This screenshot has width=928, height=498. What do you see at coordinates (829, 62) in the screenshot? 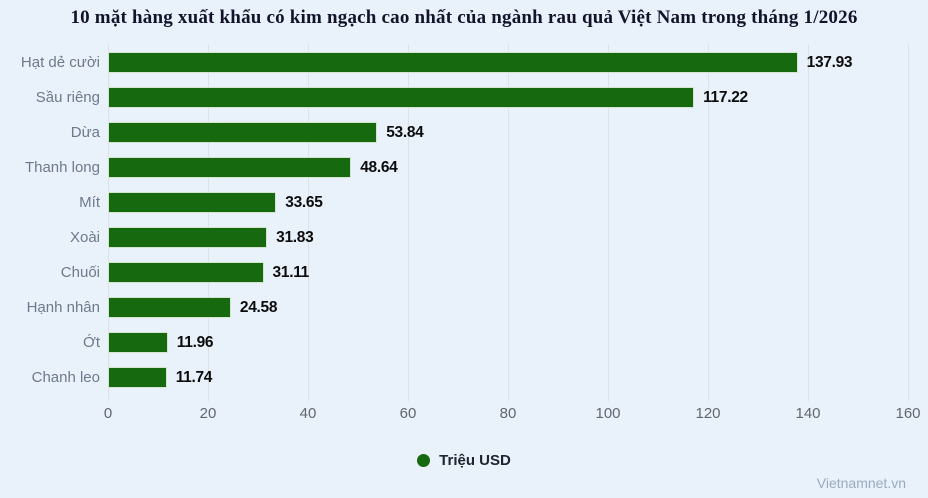
I see `bar-value-label: 137.93` at bounding box center [829, 62].